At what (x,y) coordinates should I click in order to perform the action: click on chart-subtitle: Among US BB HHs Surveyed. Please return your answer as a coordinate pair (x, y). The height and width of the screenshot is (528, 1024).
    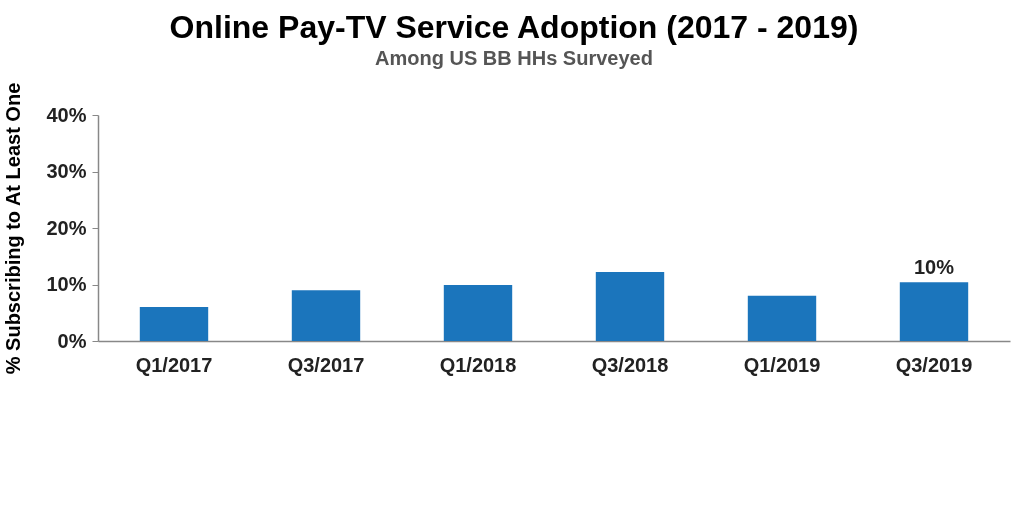
    Looking at the image, I should click on (514, 57).